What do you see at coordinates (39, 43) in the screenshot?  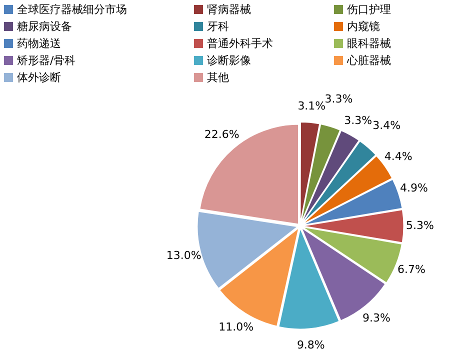 I see `legend-label: 药物递送` at bounding box center [39, 43].